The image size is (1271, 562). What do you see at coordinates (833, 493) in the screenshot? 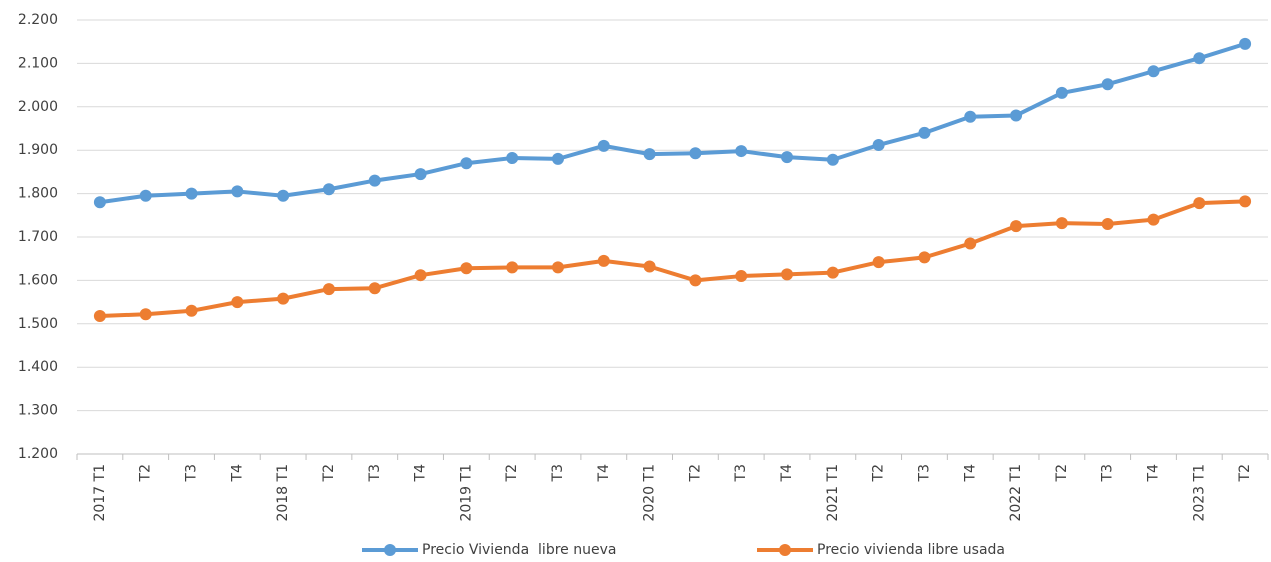
I see `x-tick-label: 2021 T1` at bounding box center [833, 493].